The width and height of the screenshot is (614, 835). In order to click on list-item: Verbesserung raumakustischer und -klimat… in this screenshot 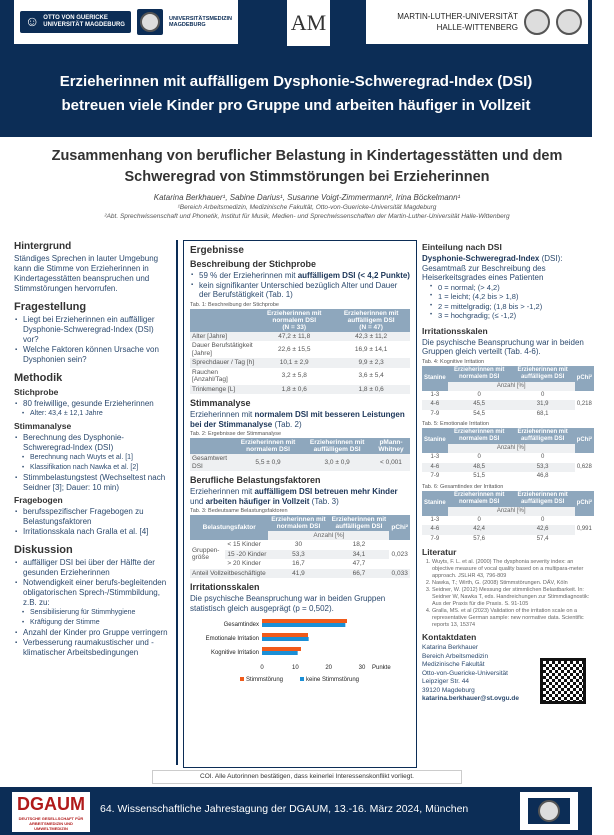, I will do `click(92, 648)`.